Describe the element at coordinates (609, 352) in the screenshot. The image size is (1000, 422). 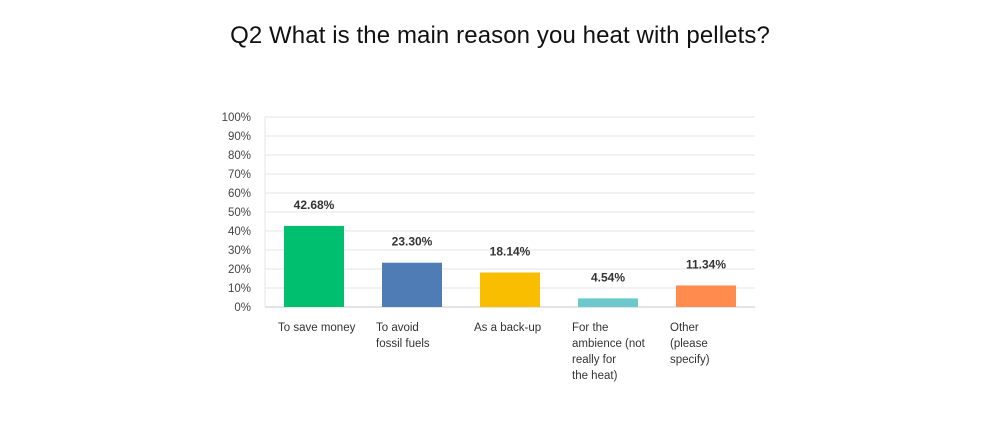
I see `category-label: For the ambience (not really for the heat)` at that location.